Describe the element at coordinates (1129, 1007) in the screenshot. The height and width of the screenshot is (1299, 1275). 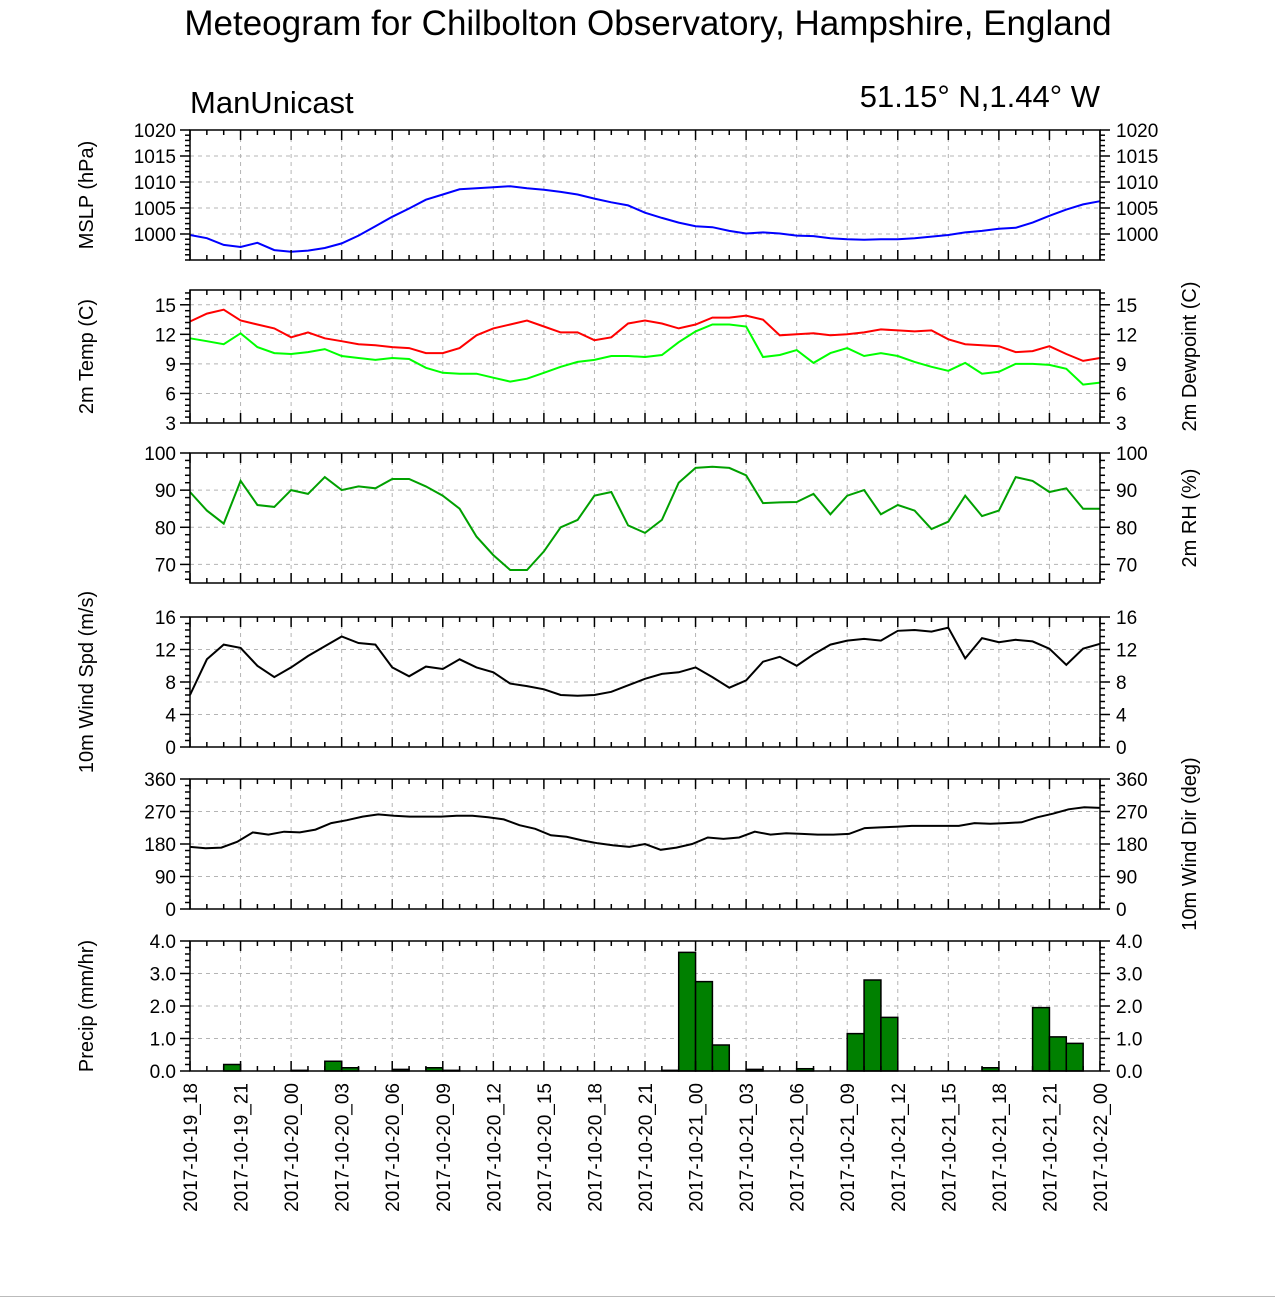
I see `y-tick-label-right: 2.0` at that location.